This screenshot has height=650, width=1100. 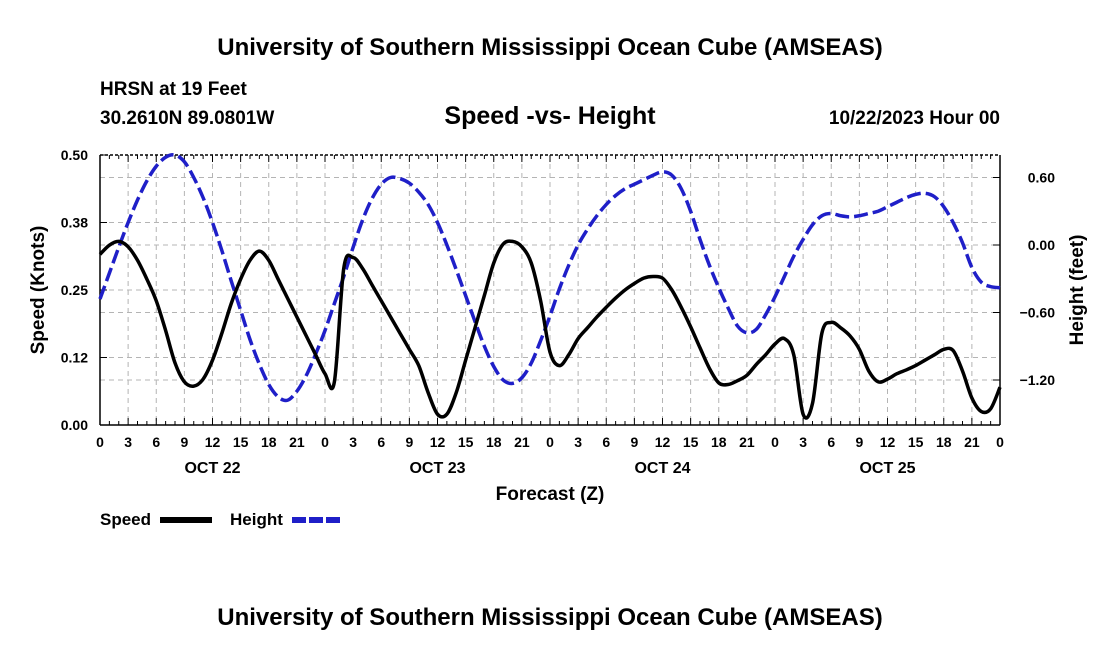 I want to click on x-day-label: OCT 25, so click(x=887, y=468).